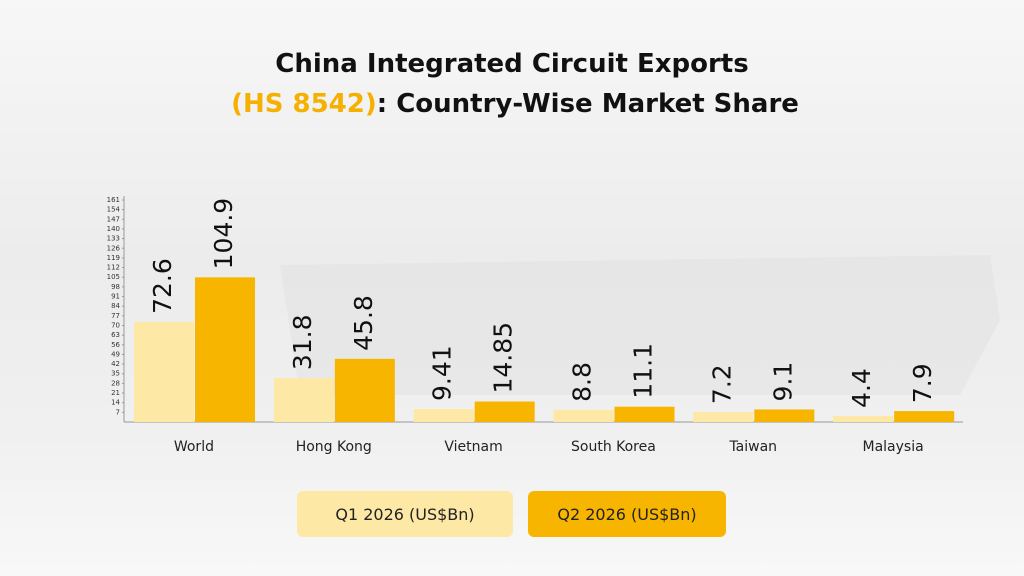 This screenshot has width=1024, height=576. Describe the element at coordinates (114, 248) in the screenshot. I see `y-tick-label: 126` at that location.